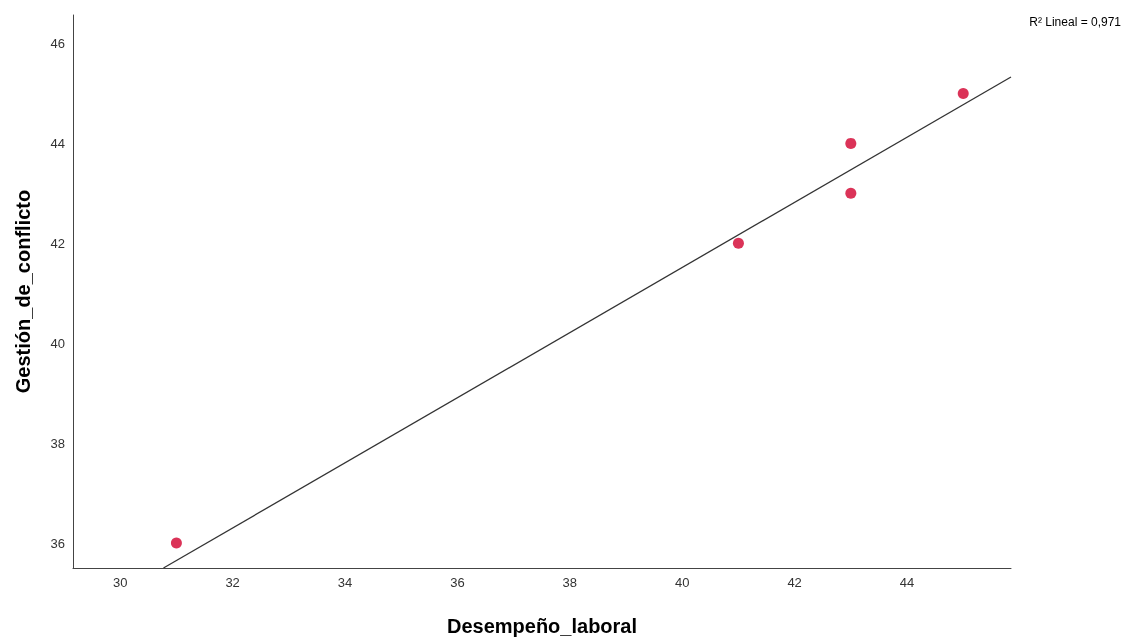 The image size is (1131, 641). What do you see at coordinates (1075, 22) in the screenshot?
I see `text: R² Lineal = 0,971` at bounding box center [1075, 22].